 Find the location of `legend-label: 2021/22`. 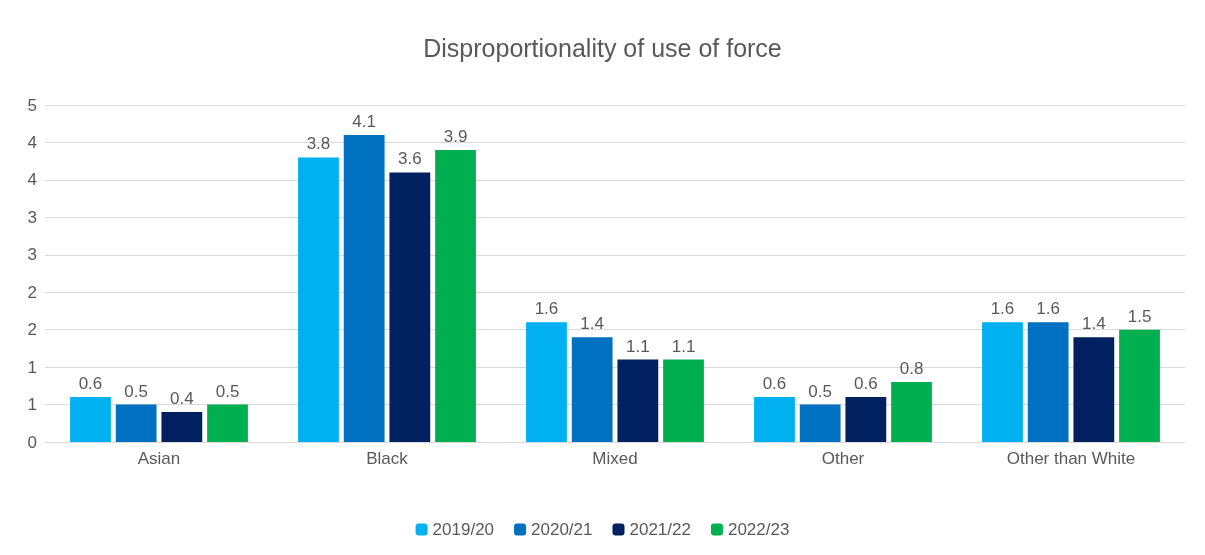

legend-label: 2021/22 is located at coordinates (660, 529).